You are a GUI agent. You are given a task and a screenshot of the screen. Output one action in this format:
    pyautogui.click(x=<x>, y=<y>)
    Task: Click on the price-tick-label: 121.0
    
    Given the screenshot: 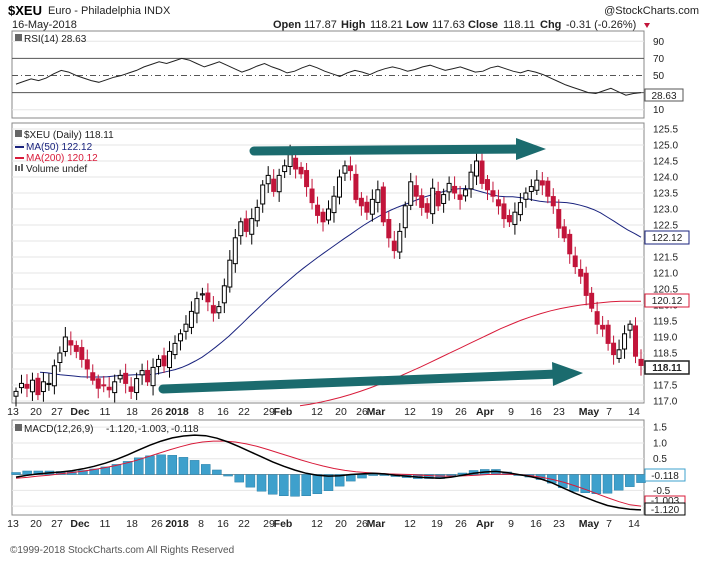 What is the action you would take?
    pyautogui.click(x=665, y=274)
    